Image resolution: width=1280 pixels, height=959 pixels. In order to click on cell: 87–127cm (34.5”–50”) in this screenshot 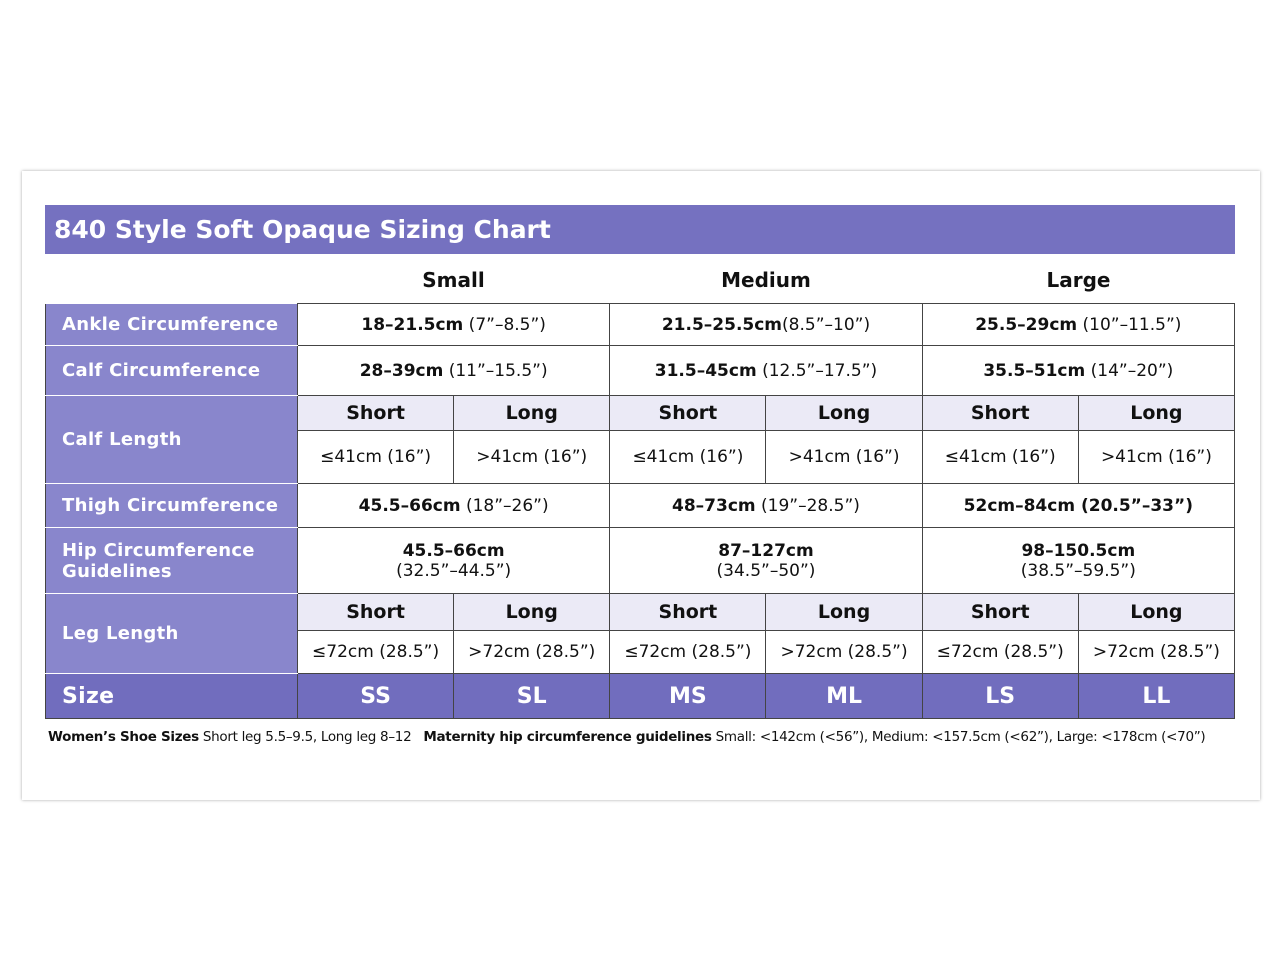, I will do `click(766, 560)`.